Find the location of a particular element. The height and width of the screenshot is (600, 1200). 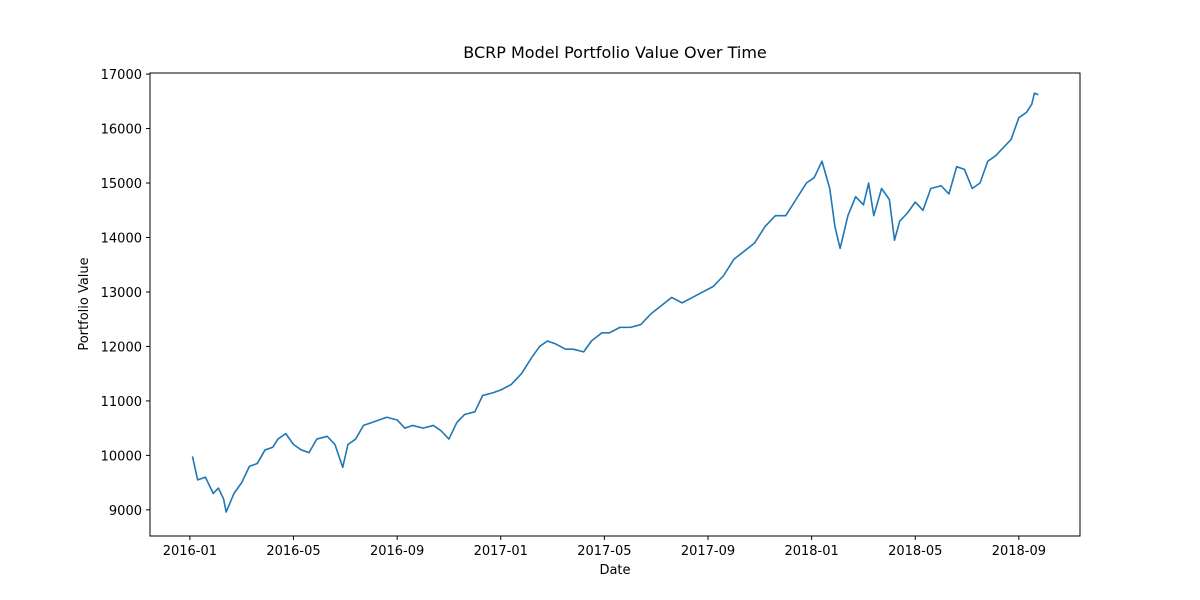

chart-title: BCRP Model Portfolio Value Over Time is located at coordinates (615, 52).